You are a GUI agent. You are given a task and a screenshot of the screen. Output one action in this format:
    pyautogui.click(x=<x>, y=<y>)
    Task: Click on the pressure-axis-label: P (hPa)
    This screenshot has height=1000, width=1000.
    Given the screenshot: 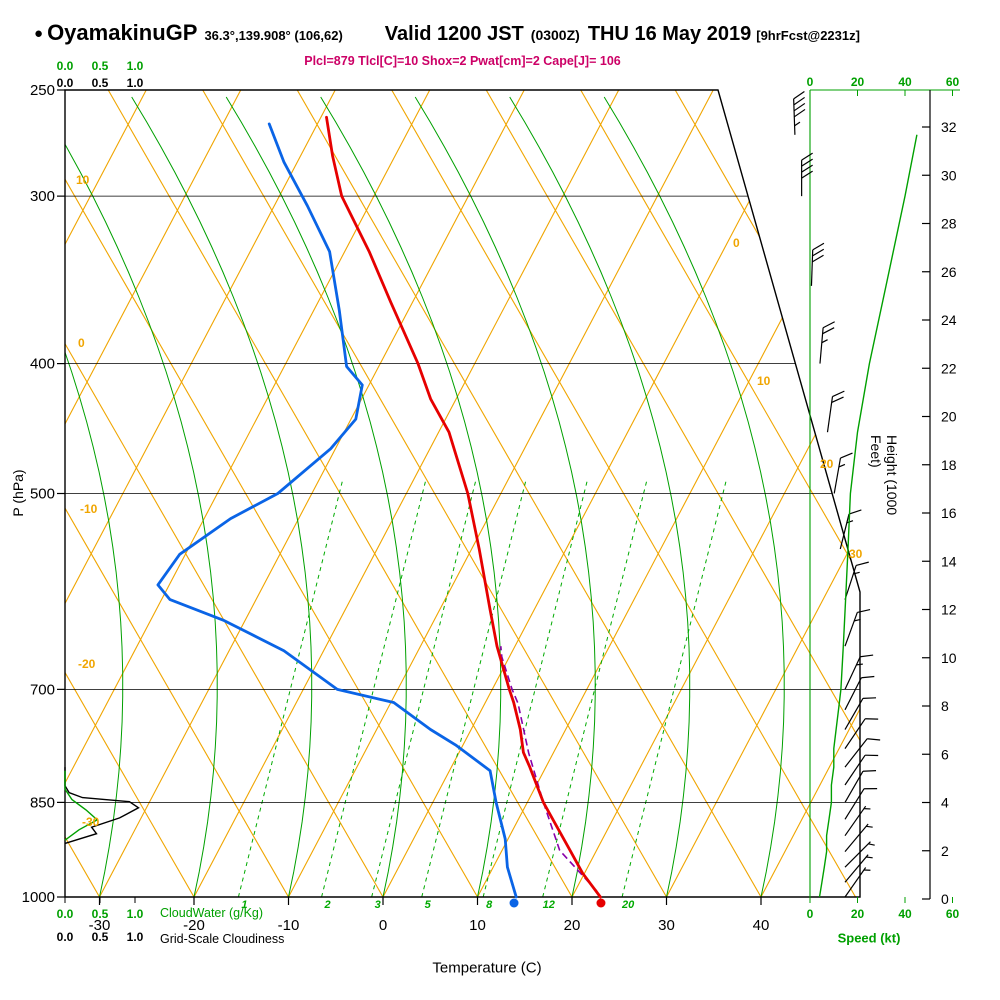 What is the action you would take?
    pyautogui.click(x=18, y=493)
    